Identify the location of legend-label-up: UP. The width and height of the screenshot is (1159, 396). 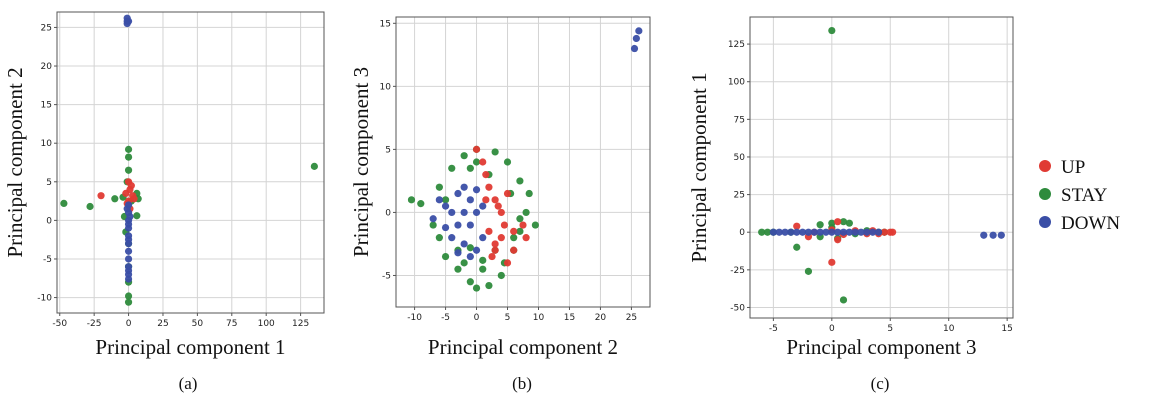
(1073, 167).